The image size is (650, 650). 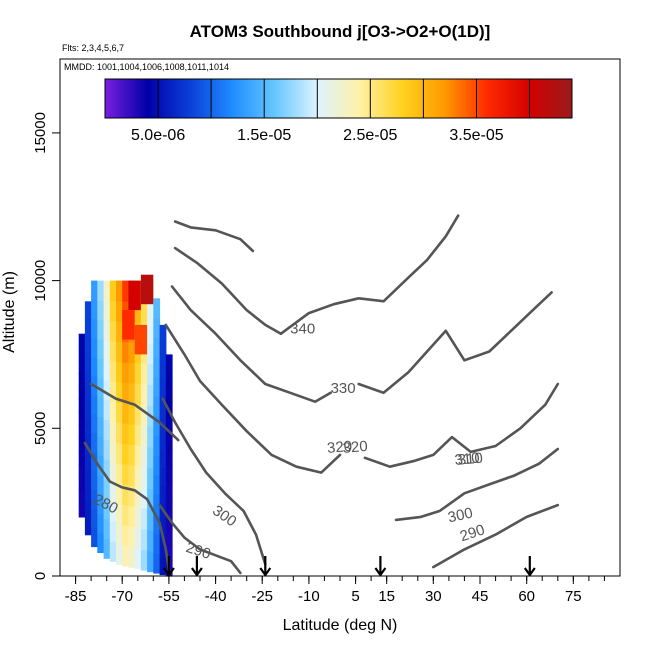 I want to click on x-tick-label: -25, so click(x=262, y=596).